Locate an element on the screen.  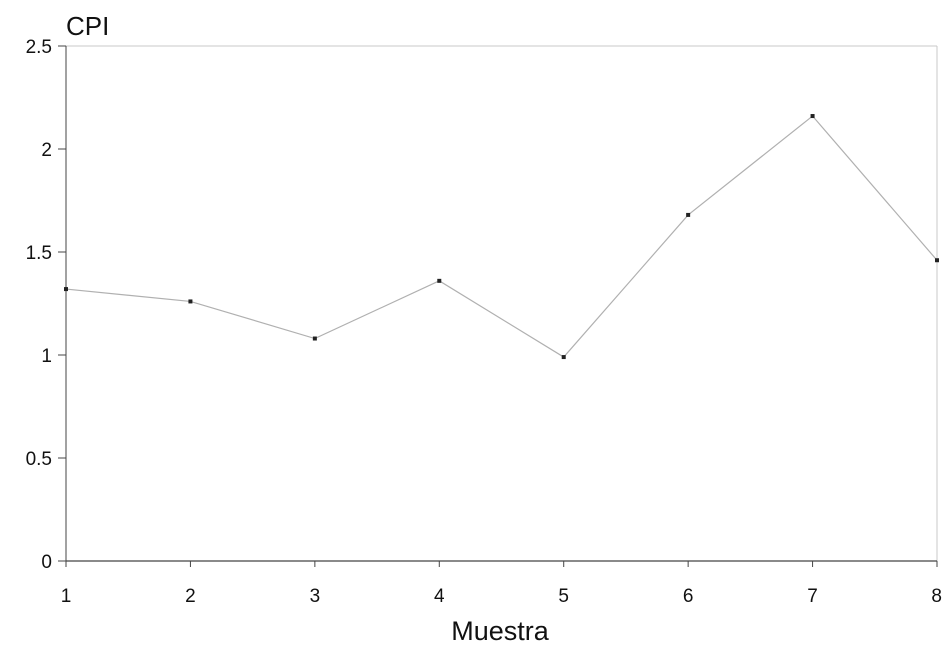
x-tick-label: 2 is located at coordinates (190, 596).